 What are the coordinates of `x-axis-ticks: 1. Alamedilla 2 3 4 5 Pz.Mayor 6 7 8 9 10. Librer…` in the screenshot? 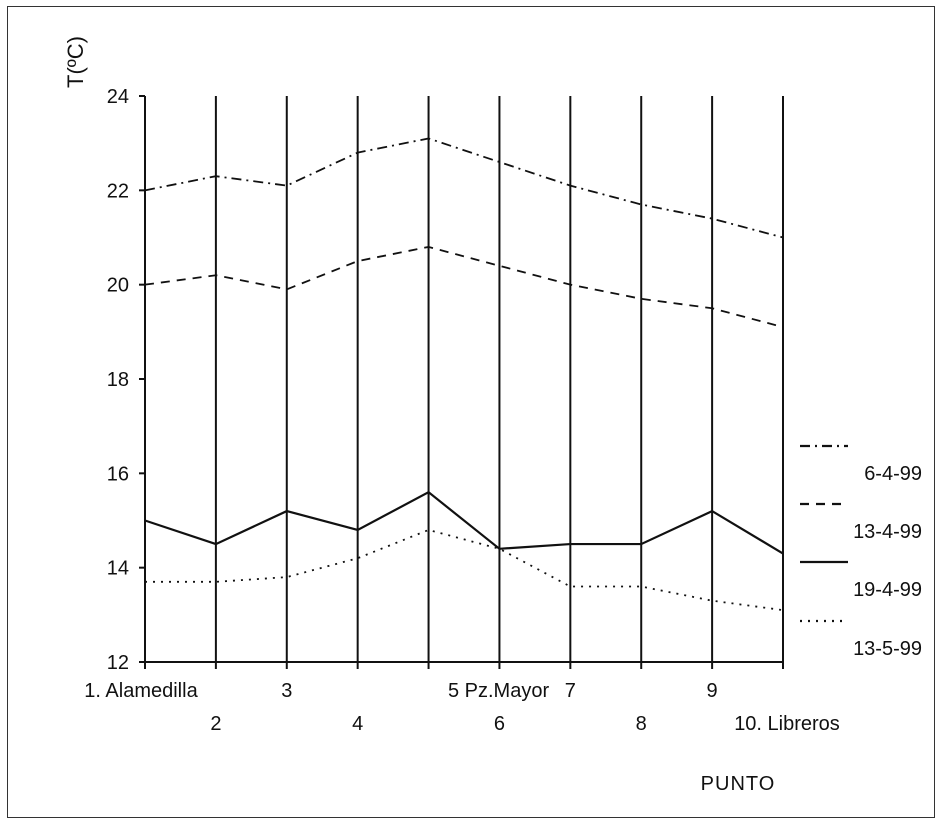 It's located at (462, 698).